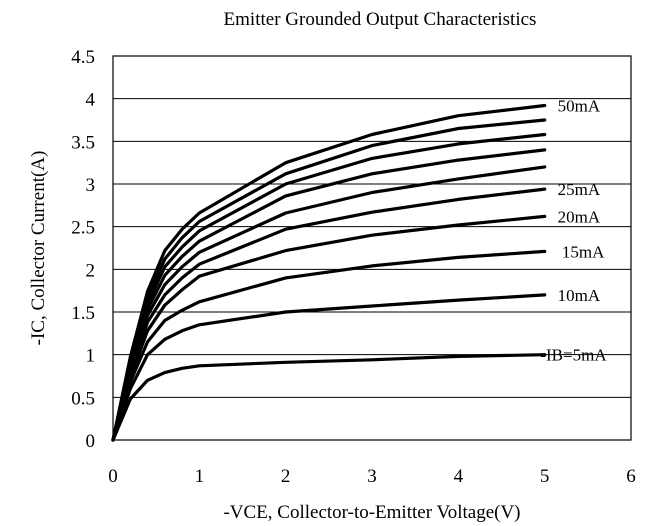 The width and height of the screenshot is (648, 526). I want to click on series-label: 10mA, so click(579, 295).